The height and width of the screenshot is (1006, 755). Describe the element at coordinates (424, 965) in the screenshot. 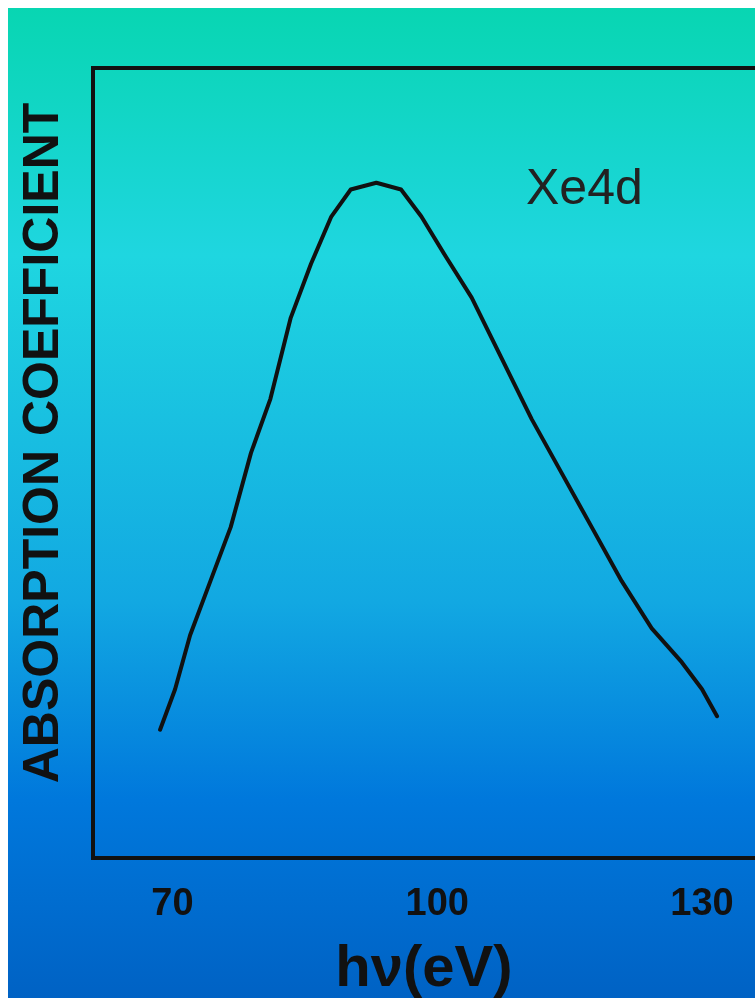

I see `x-axis-title: hν(eV)` at that location.